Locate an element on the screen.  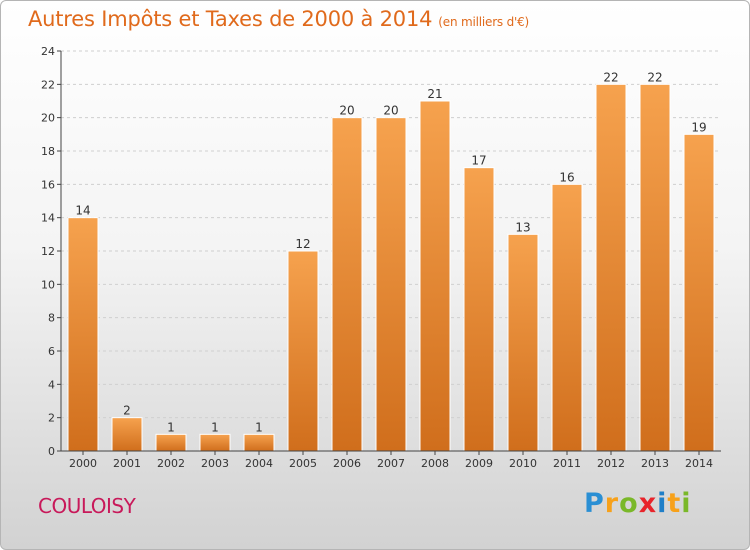
chart-title-text: Autres Impôts et Taxes de 2000 à 2014 is located at coordinates (230, 19).